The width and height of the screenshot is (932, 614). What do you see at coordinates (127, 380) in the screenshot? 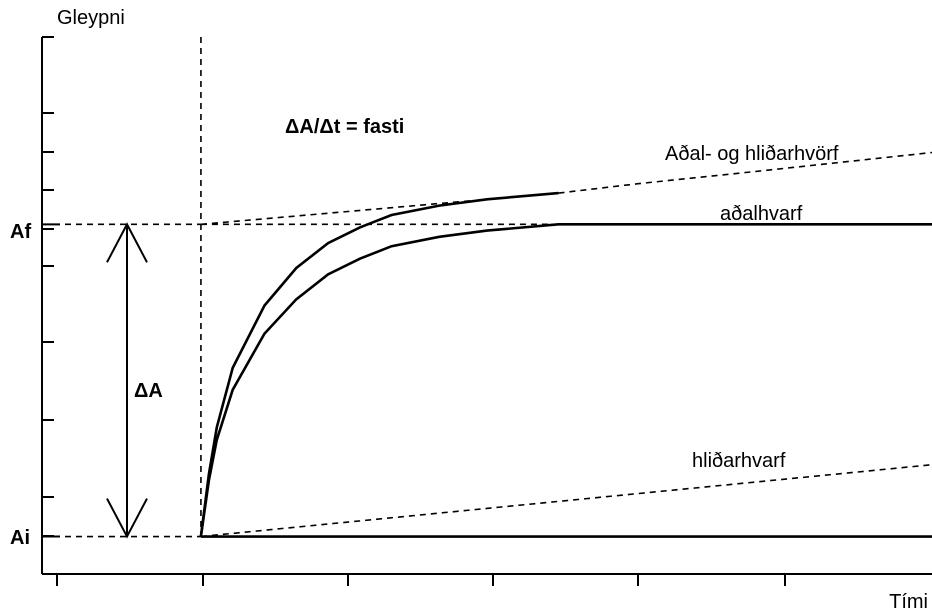
I see `delta-a-arrow` at bounding box center [127, 380].